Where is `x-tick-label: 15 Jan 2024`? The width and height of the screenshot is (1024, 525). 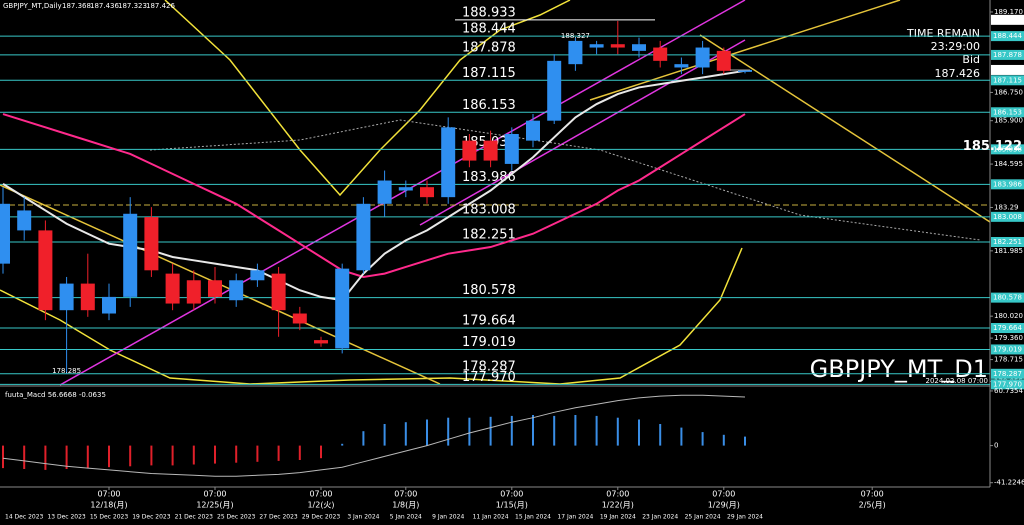 x-tick-label: 15 Jan 2024 is located at coordinates (533, 517).